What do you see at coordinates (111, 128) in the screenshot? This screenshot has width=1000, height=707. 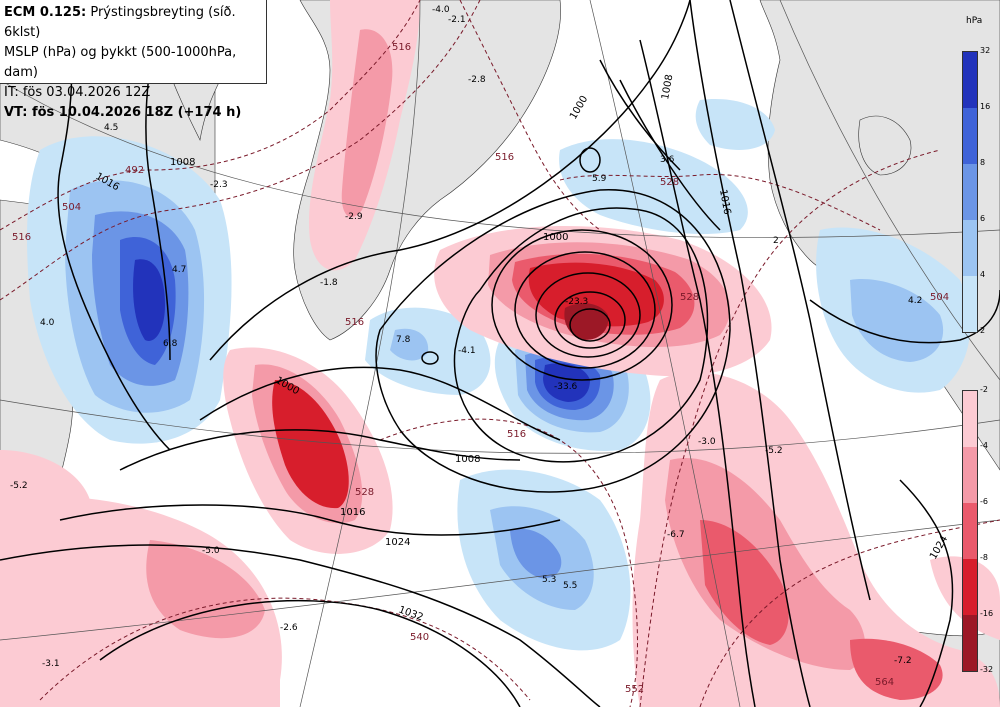 I see `change-label: 4.5` at bounding box center [111, 128].